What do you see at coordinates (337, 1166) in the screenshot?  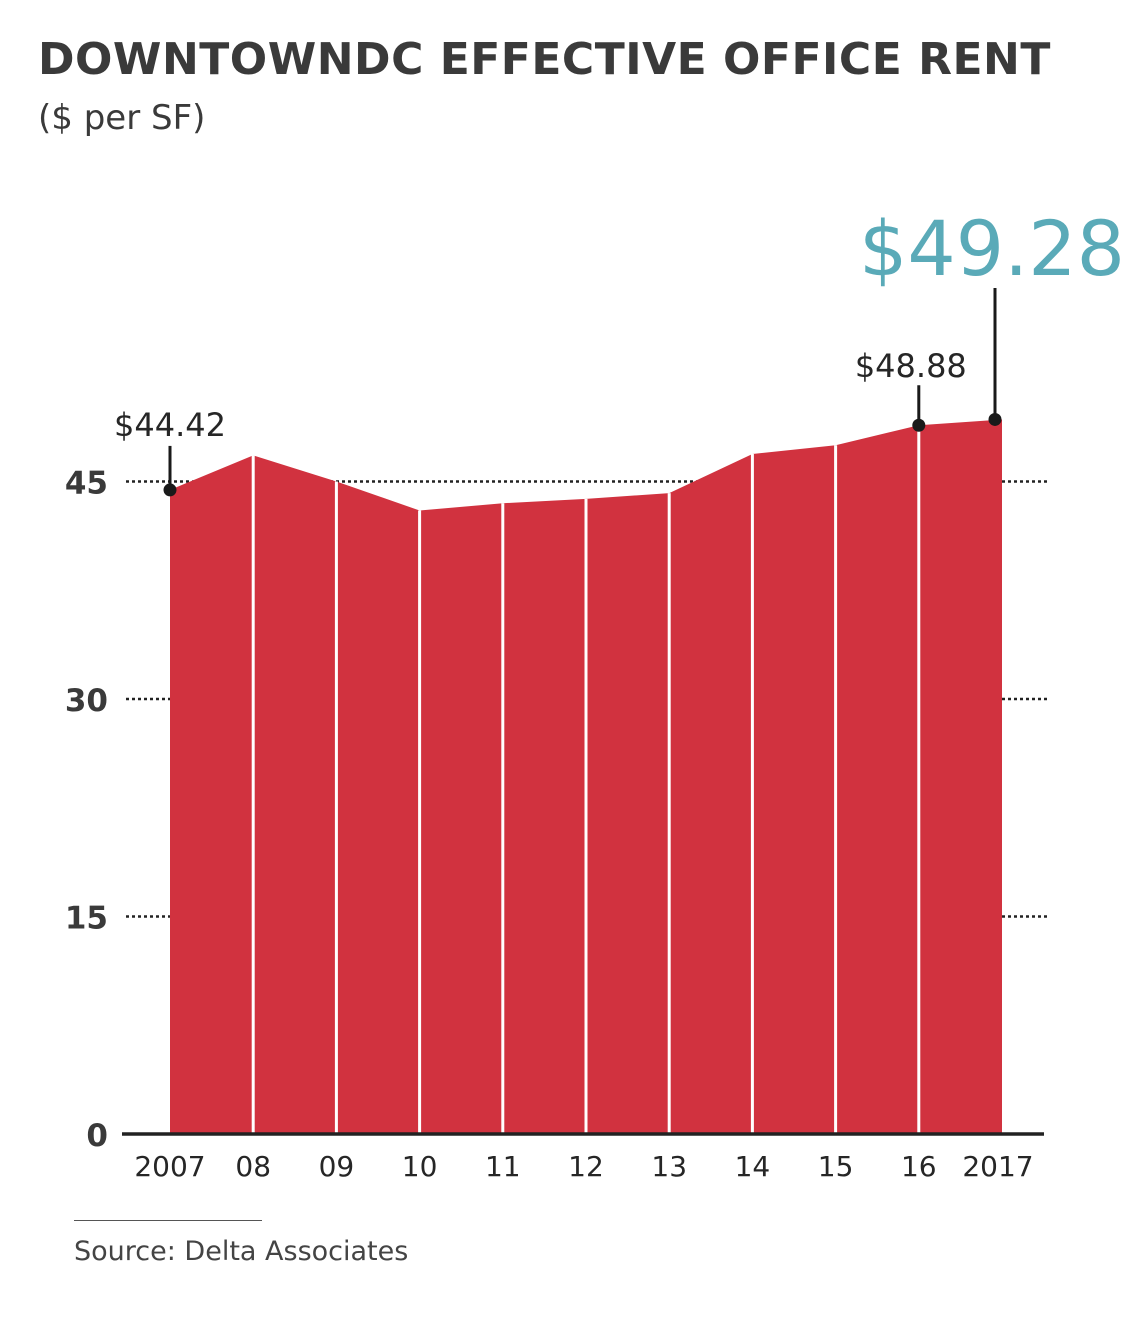 I see `x-tick-label: 09` at bounding box center [337, 1166].